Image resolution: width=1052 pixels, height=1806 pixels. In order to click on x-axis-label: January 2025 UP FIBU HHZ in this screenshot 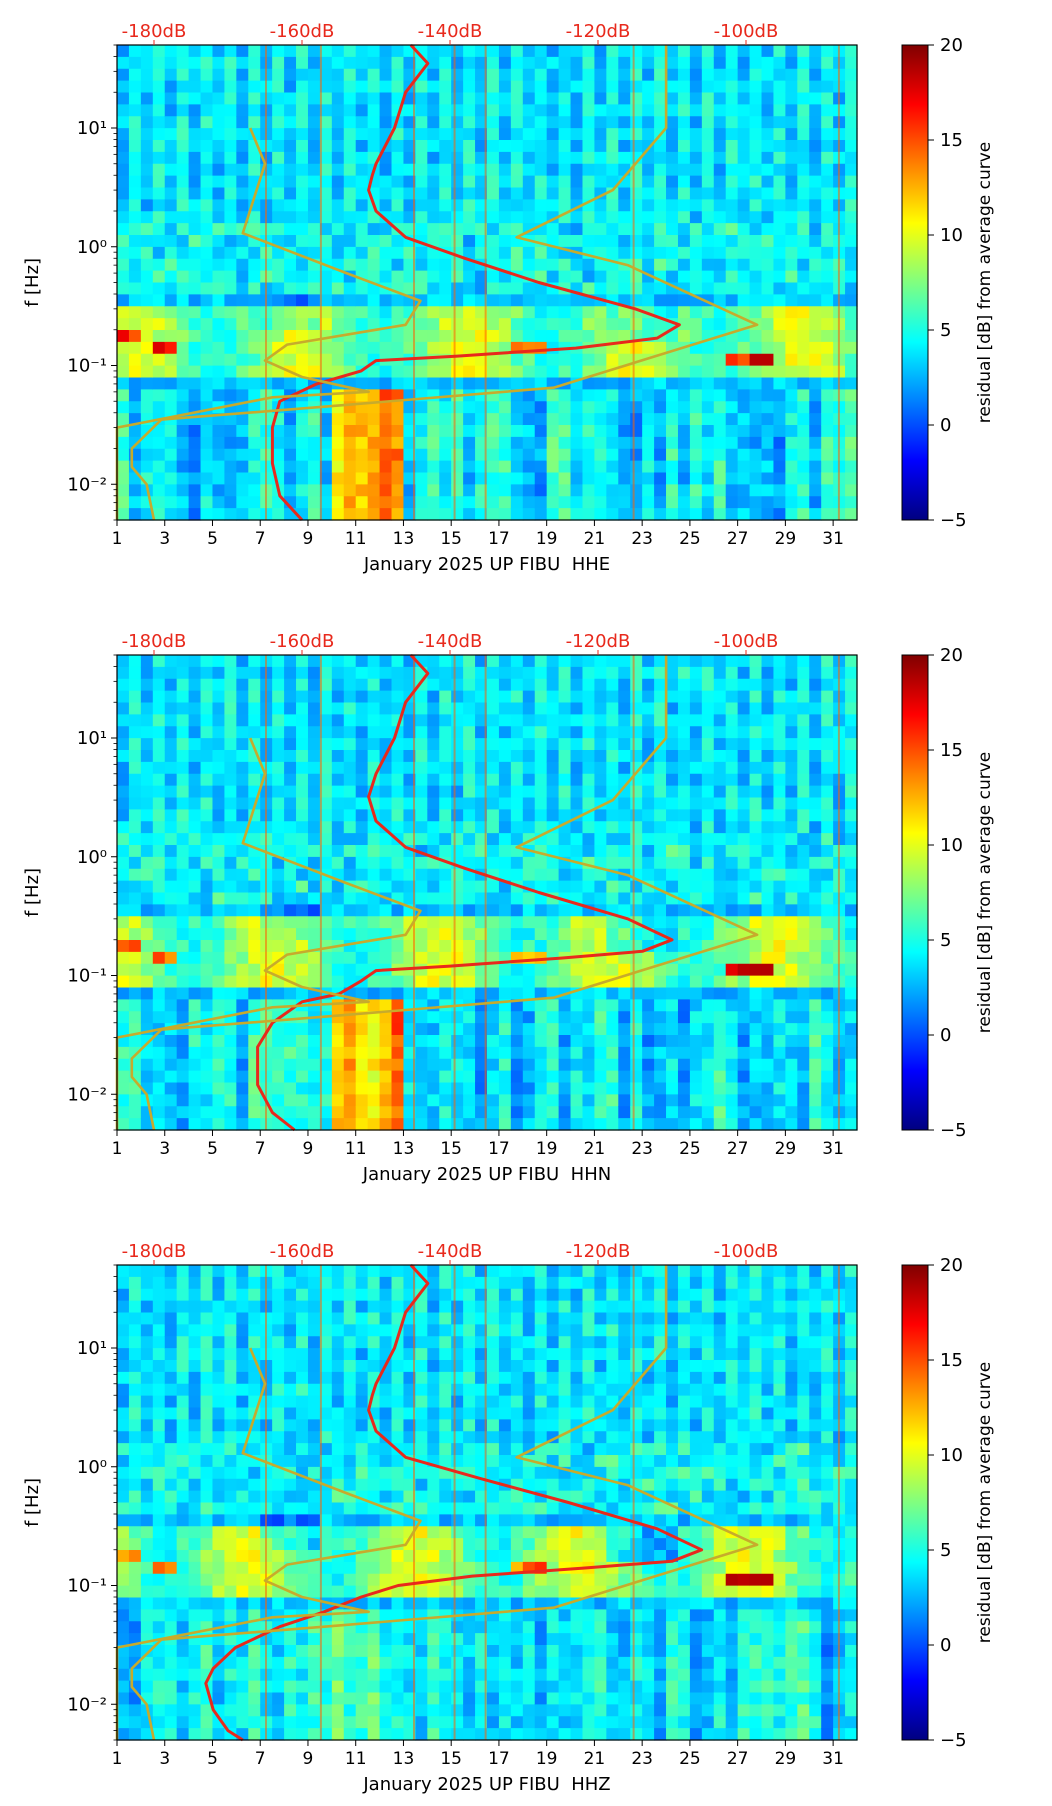, I will do `click(486, 1784)`.